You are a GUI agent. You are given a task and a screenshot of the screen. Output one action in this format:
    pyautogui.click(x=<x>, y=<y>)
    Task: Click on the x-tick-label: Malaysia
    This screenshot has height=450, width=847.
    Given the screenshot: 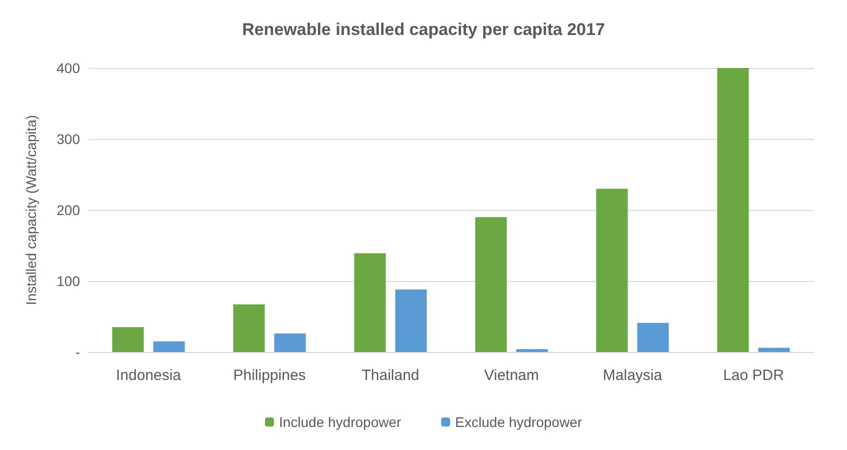 What is the action you would take?
    pyautogui.click(x=632, y=375)
    